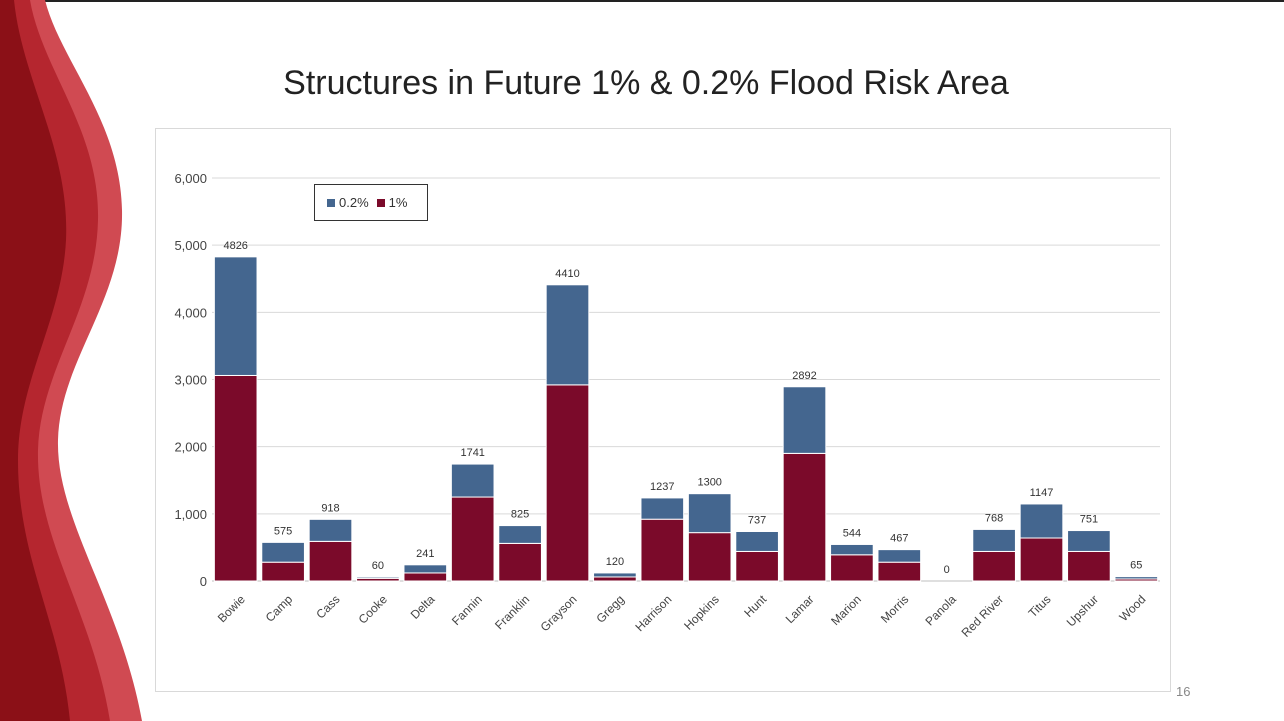  I want to click on x-tick-label: Franklin, so click(512, 612).